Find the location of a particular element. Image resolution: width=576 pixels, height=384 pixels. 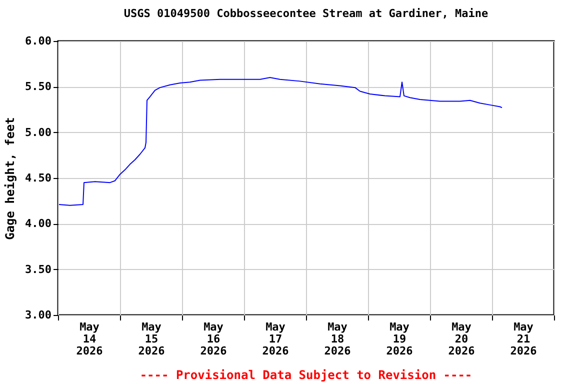

x-tick-label: May 14 2026 is located at coordinates (90, 339).